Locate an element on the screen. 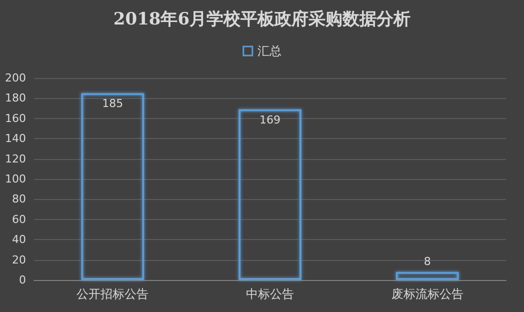 The image size is (524, 312). y-tick-label: 100 is located at coordinates (15, 179).